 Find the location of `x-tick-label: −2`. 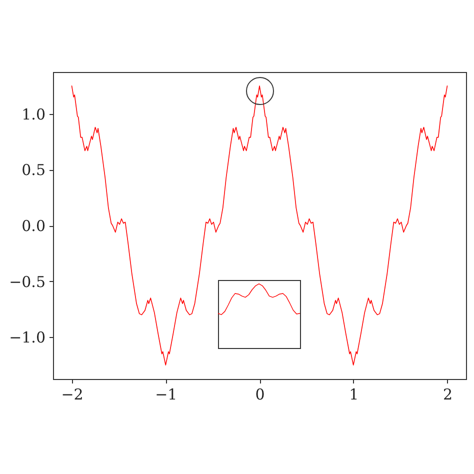

x-tick-label: −2 is located at coordinates (72, 395).